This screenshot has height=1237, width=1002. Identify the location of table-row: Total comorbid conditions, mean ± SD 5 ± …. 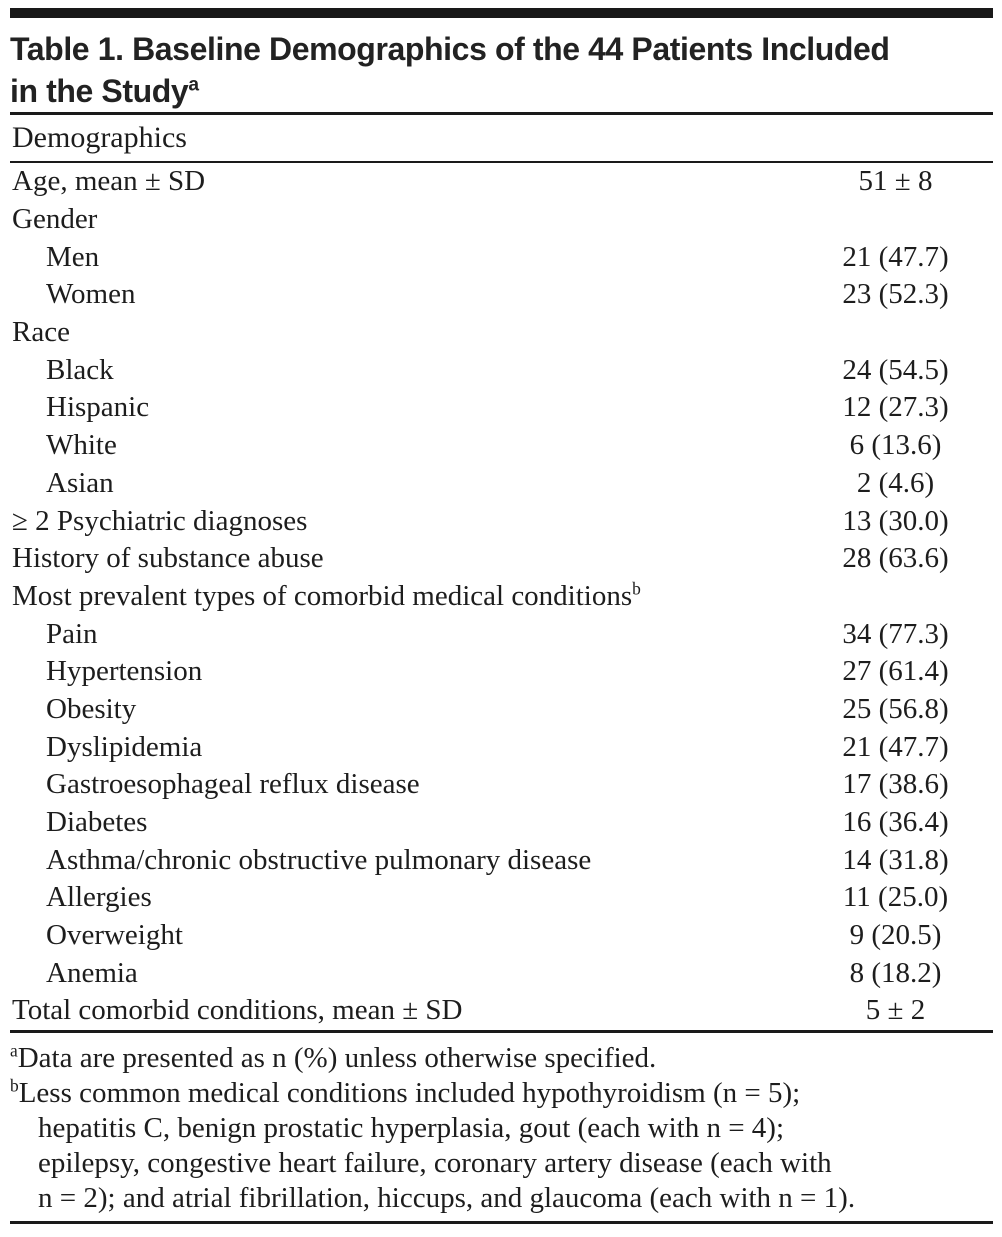
(501, 1011).